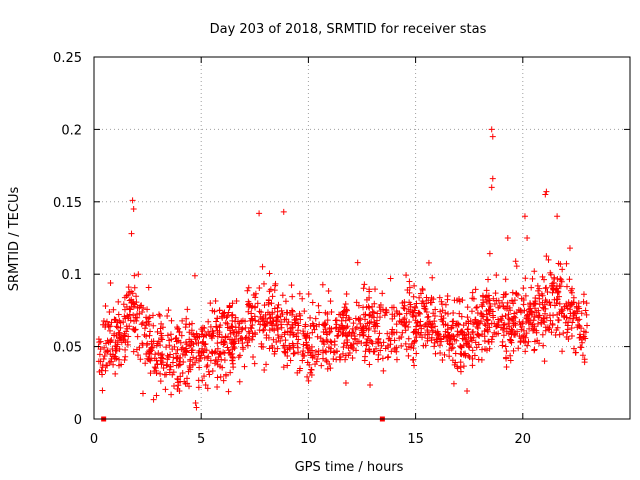 The height and width of the screenshot is (480, 640). What do you see at coordinates (349, 467) in the screenshot?
I see `x-axis-label: GPS time / hours` at bounding box center [349, 467].